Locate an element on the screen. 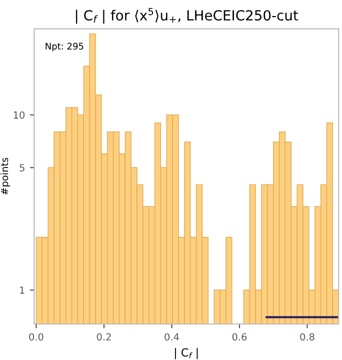  chart-title: | C$_{f}$ | for ⟨x$^{5}$⟩u$_{+}$, LHeCEIC250-cut is located at coordinates (187, 16).